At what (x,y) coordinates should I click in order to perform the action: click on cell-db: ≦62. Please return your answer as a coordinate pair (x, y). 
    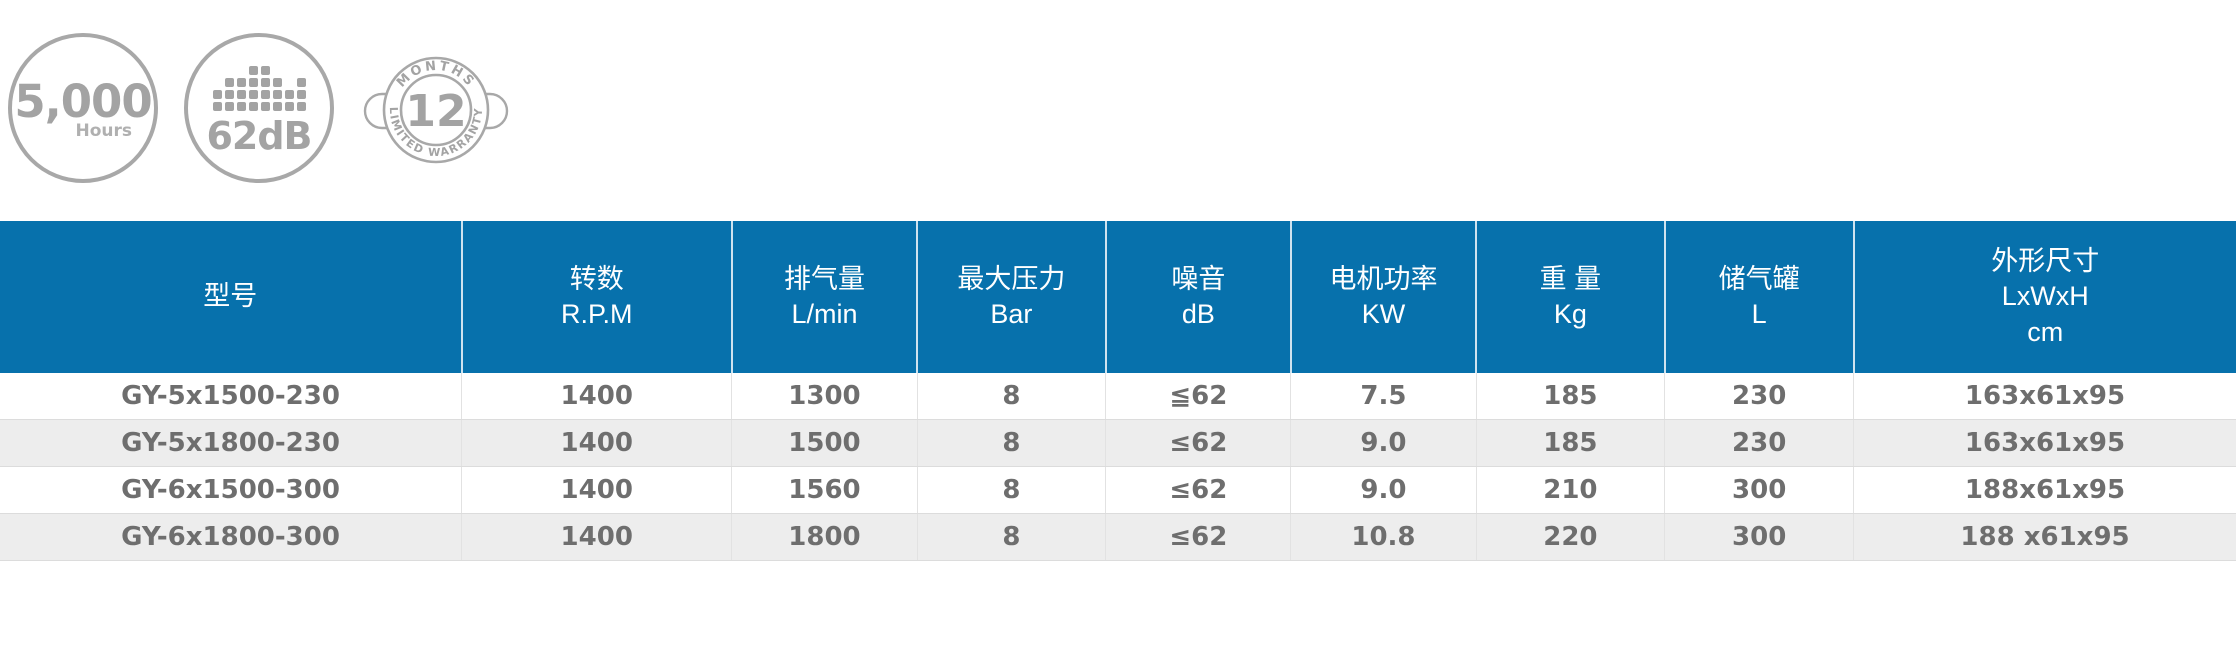
    Looking at the image, I should click on (1198, 396).